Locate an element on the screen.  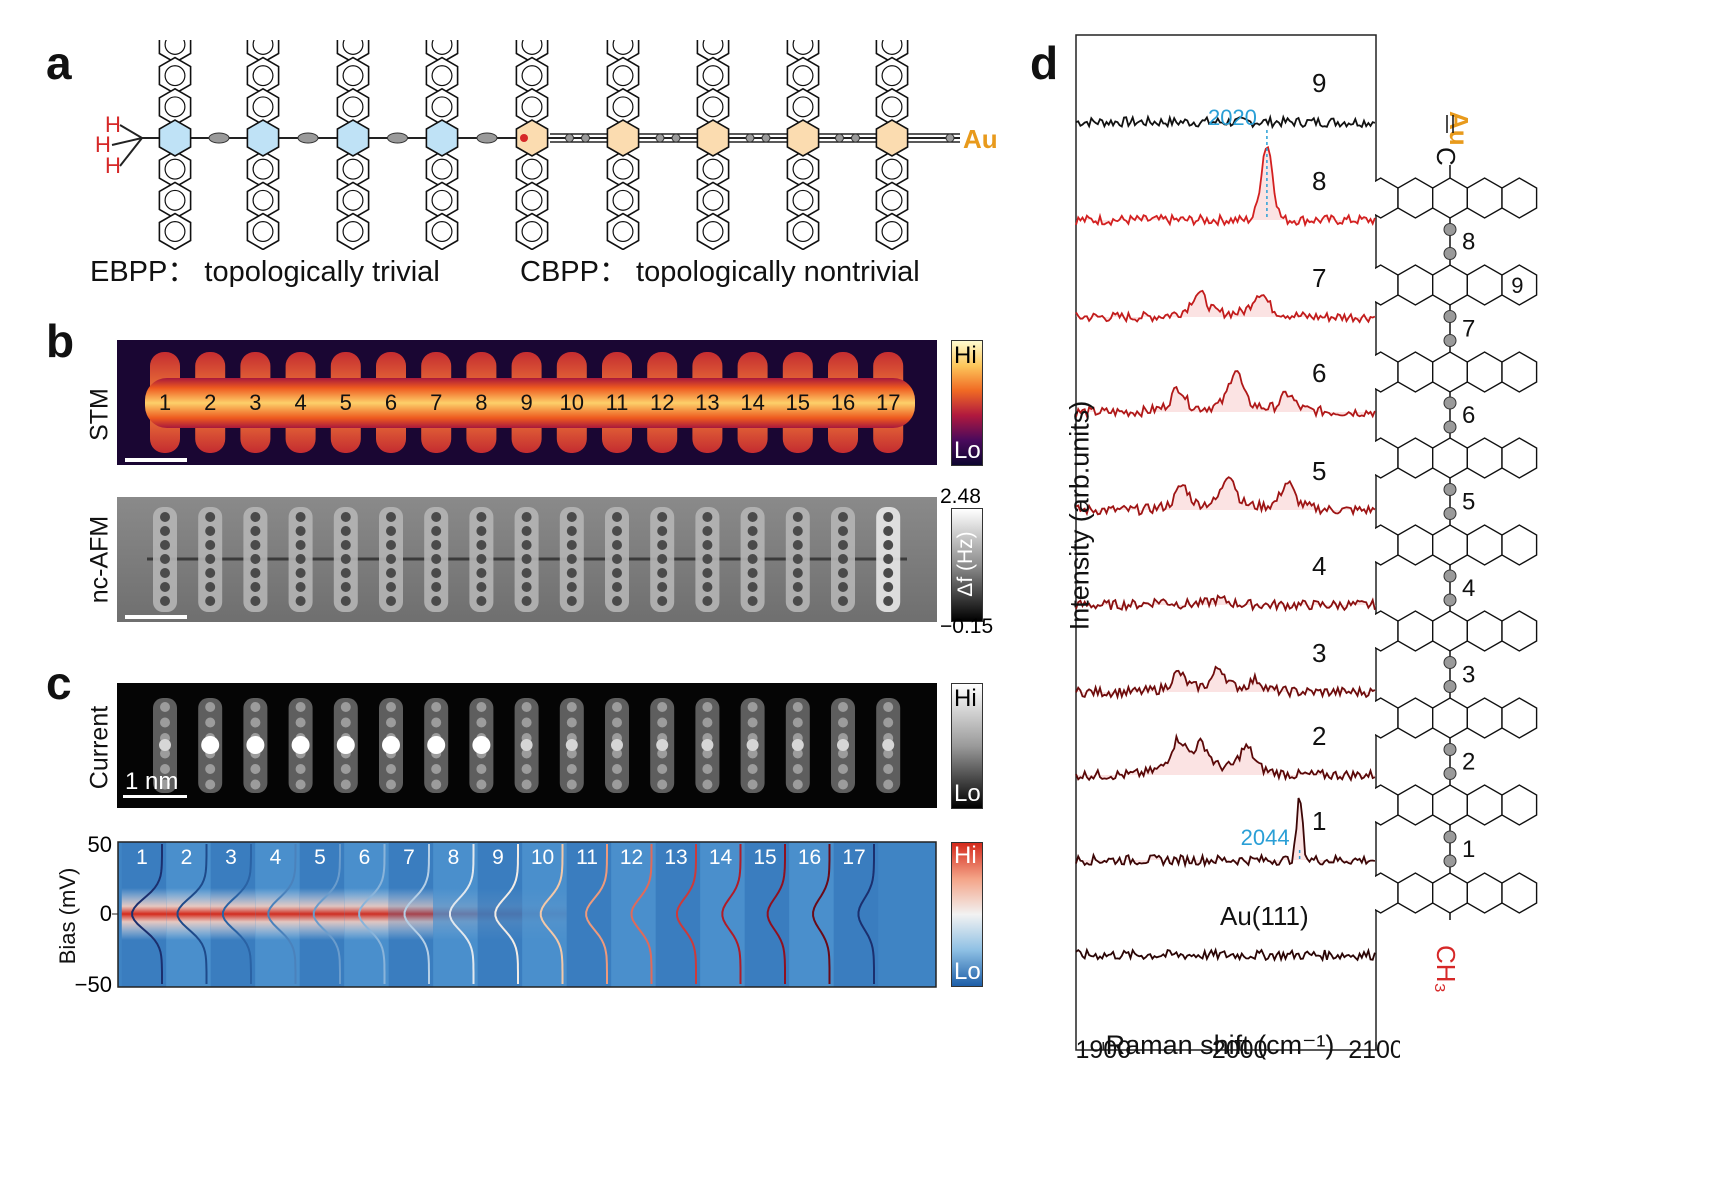
afm-colorbar-min: −0.15 is located at coordinates (967, 626).